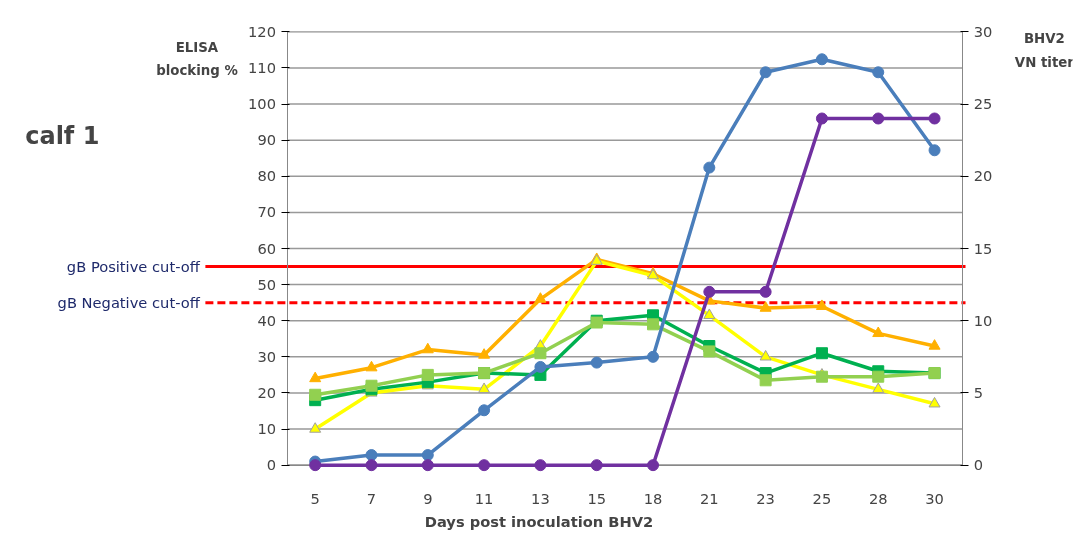 This screenshot has height=555, width=1077. I want to click on ref-line-label: gB Negative cut-off, so click(129, 303).